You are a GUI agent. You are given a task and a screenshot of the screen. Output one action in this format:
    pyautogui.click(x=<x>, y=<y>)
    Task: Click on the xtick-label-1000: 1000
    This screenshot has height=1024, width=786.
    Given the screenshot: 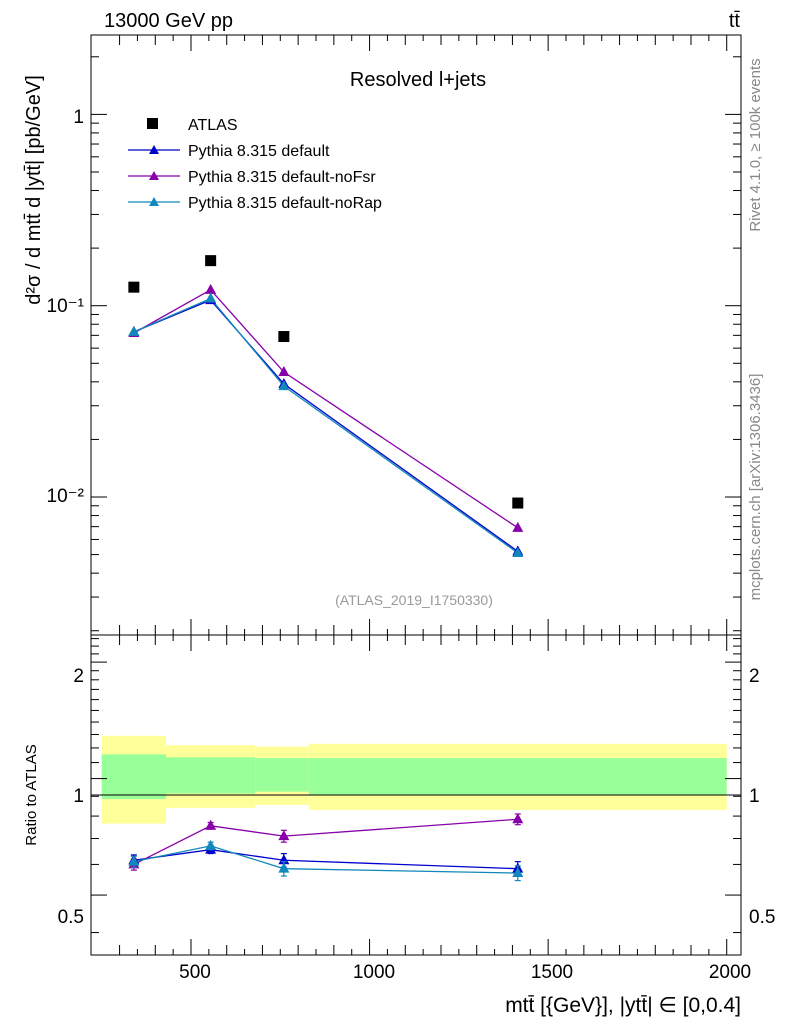 What is the action you would take?
    pyautogui.click(x=374, y=972)
    